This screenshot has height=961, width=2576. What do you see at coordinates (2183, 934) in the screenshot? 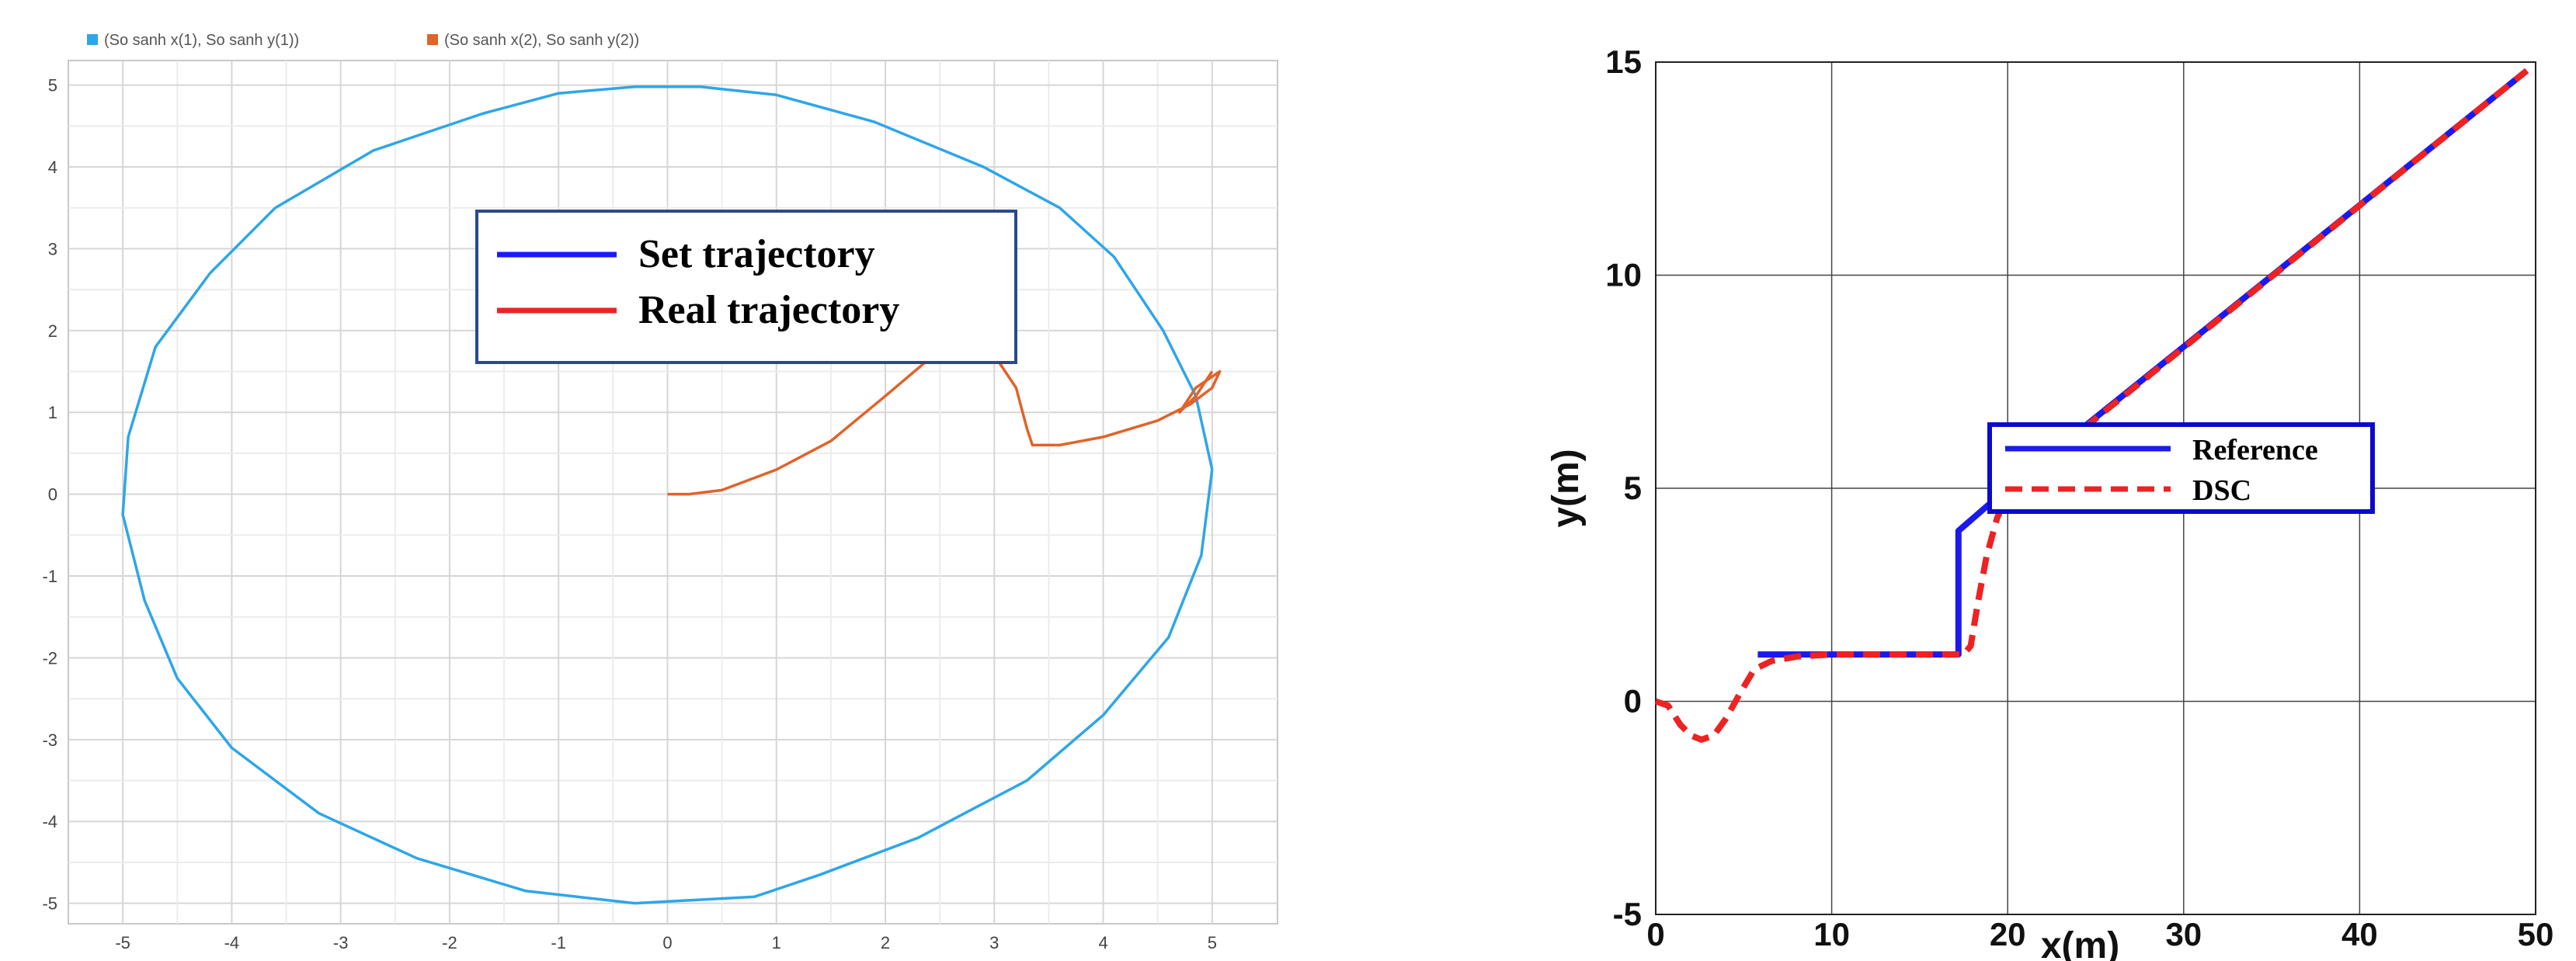
I see `x-tick-label: 30` at bounding box center [2183, 934].